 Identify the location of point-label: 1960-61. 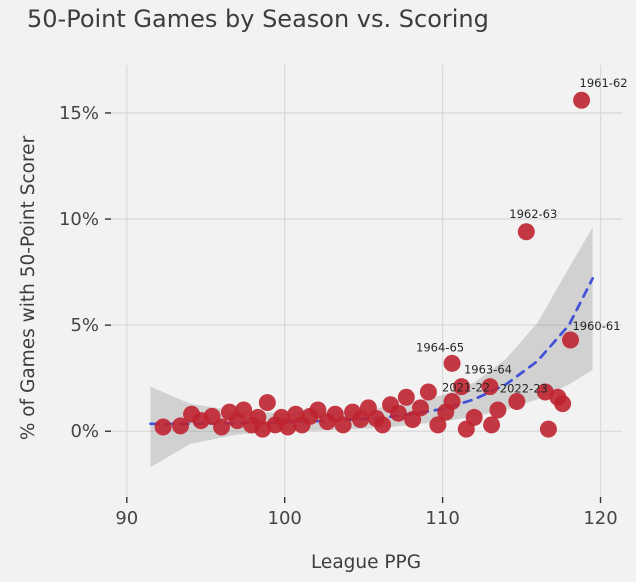
(596, 326).